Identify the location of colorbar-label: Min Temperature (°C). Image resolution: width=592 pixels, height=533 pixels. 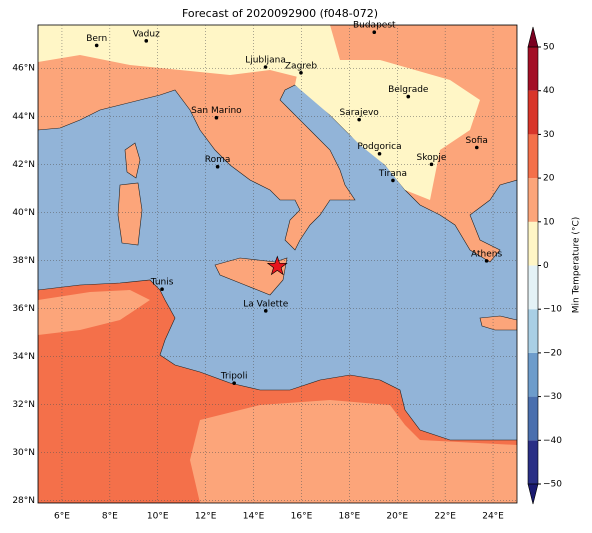
(577, 265).